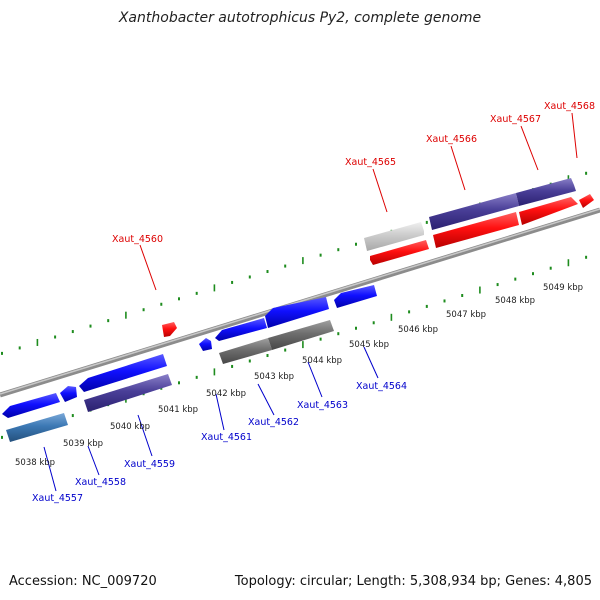  I want to click on gene-xaut-4566-red, so click(476, 230).